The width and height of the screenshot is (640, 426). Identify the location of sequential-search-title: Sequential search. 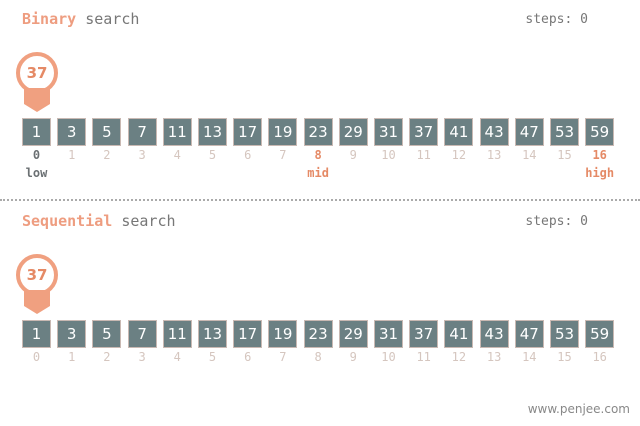
(99, 221).